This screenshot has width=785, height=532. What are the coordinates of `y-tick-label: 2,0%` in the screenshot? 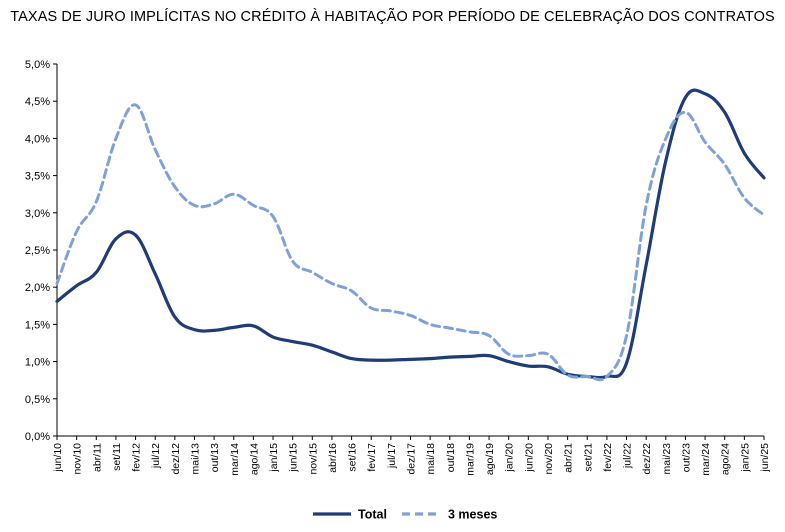 It's located at (37, 288).